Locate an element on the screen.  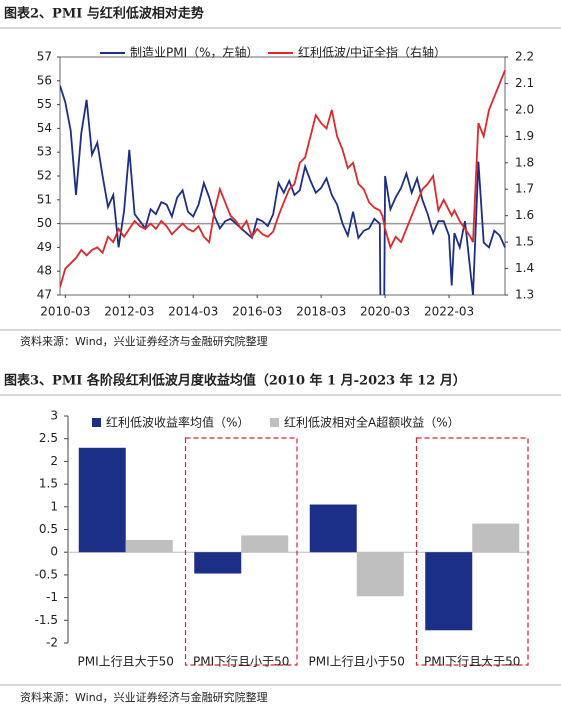
x-tick-label: 2010-03 is located at coordinates (65, 312).